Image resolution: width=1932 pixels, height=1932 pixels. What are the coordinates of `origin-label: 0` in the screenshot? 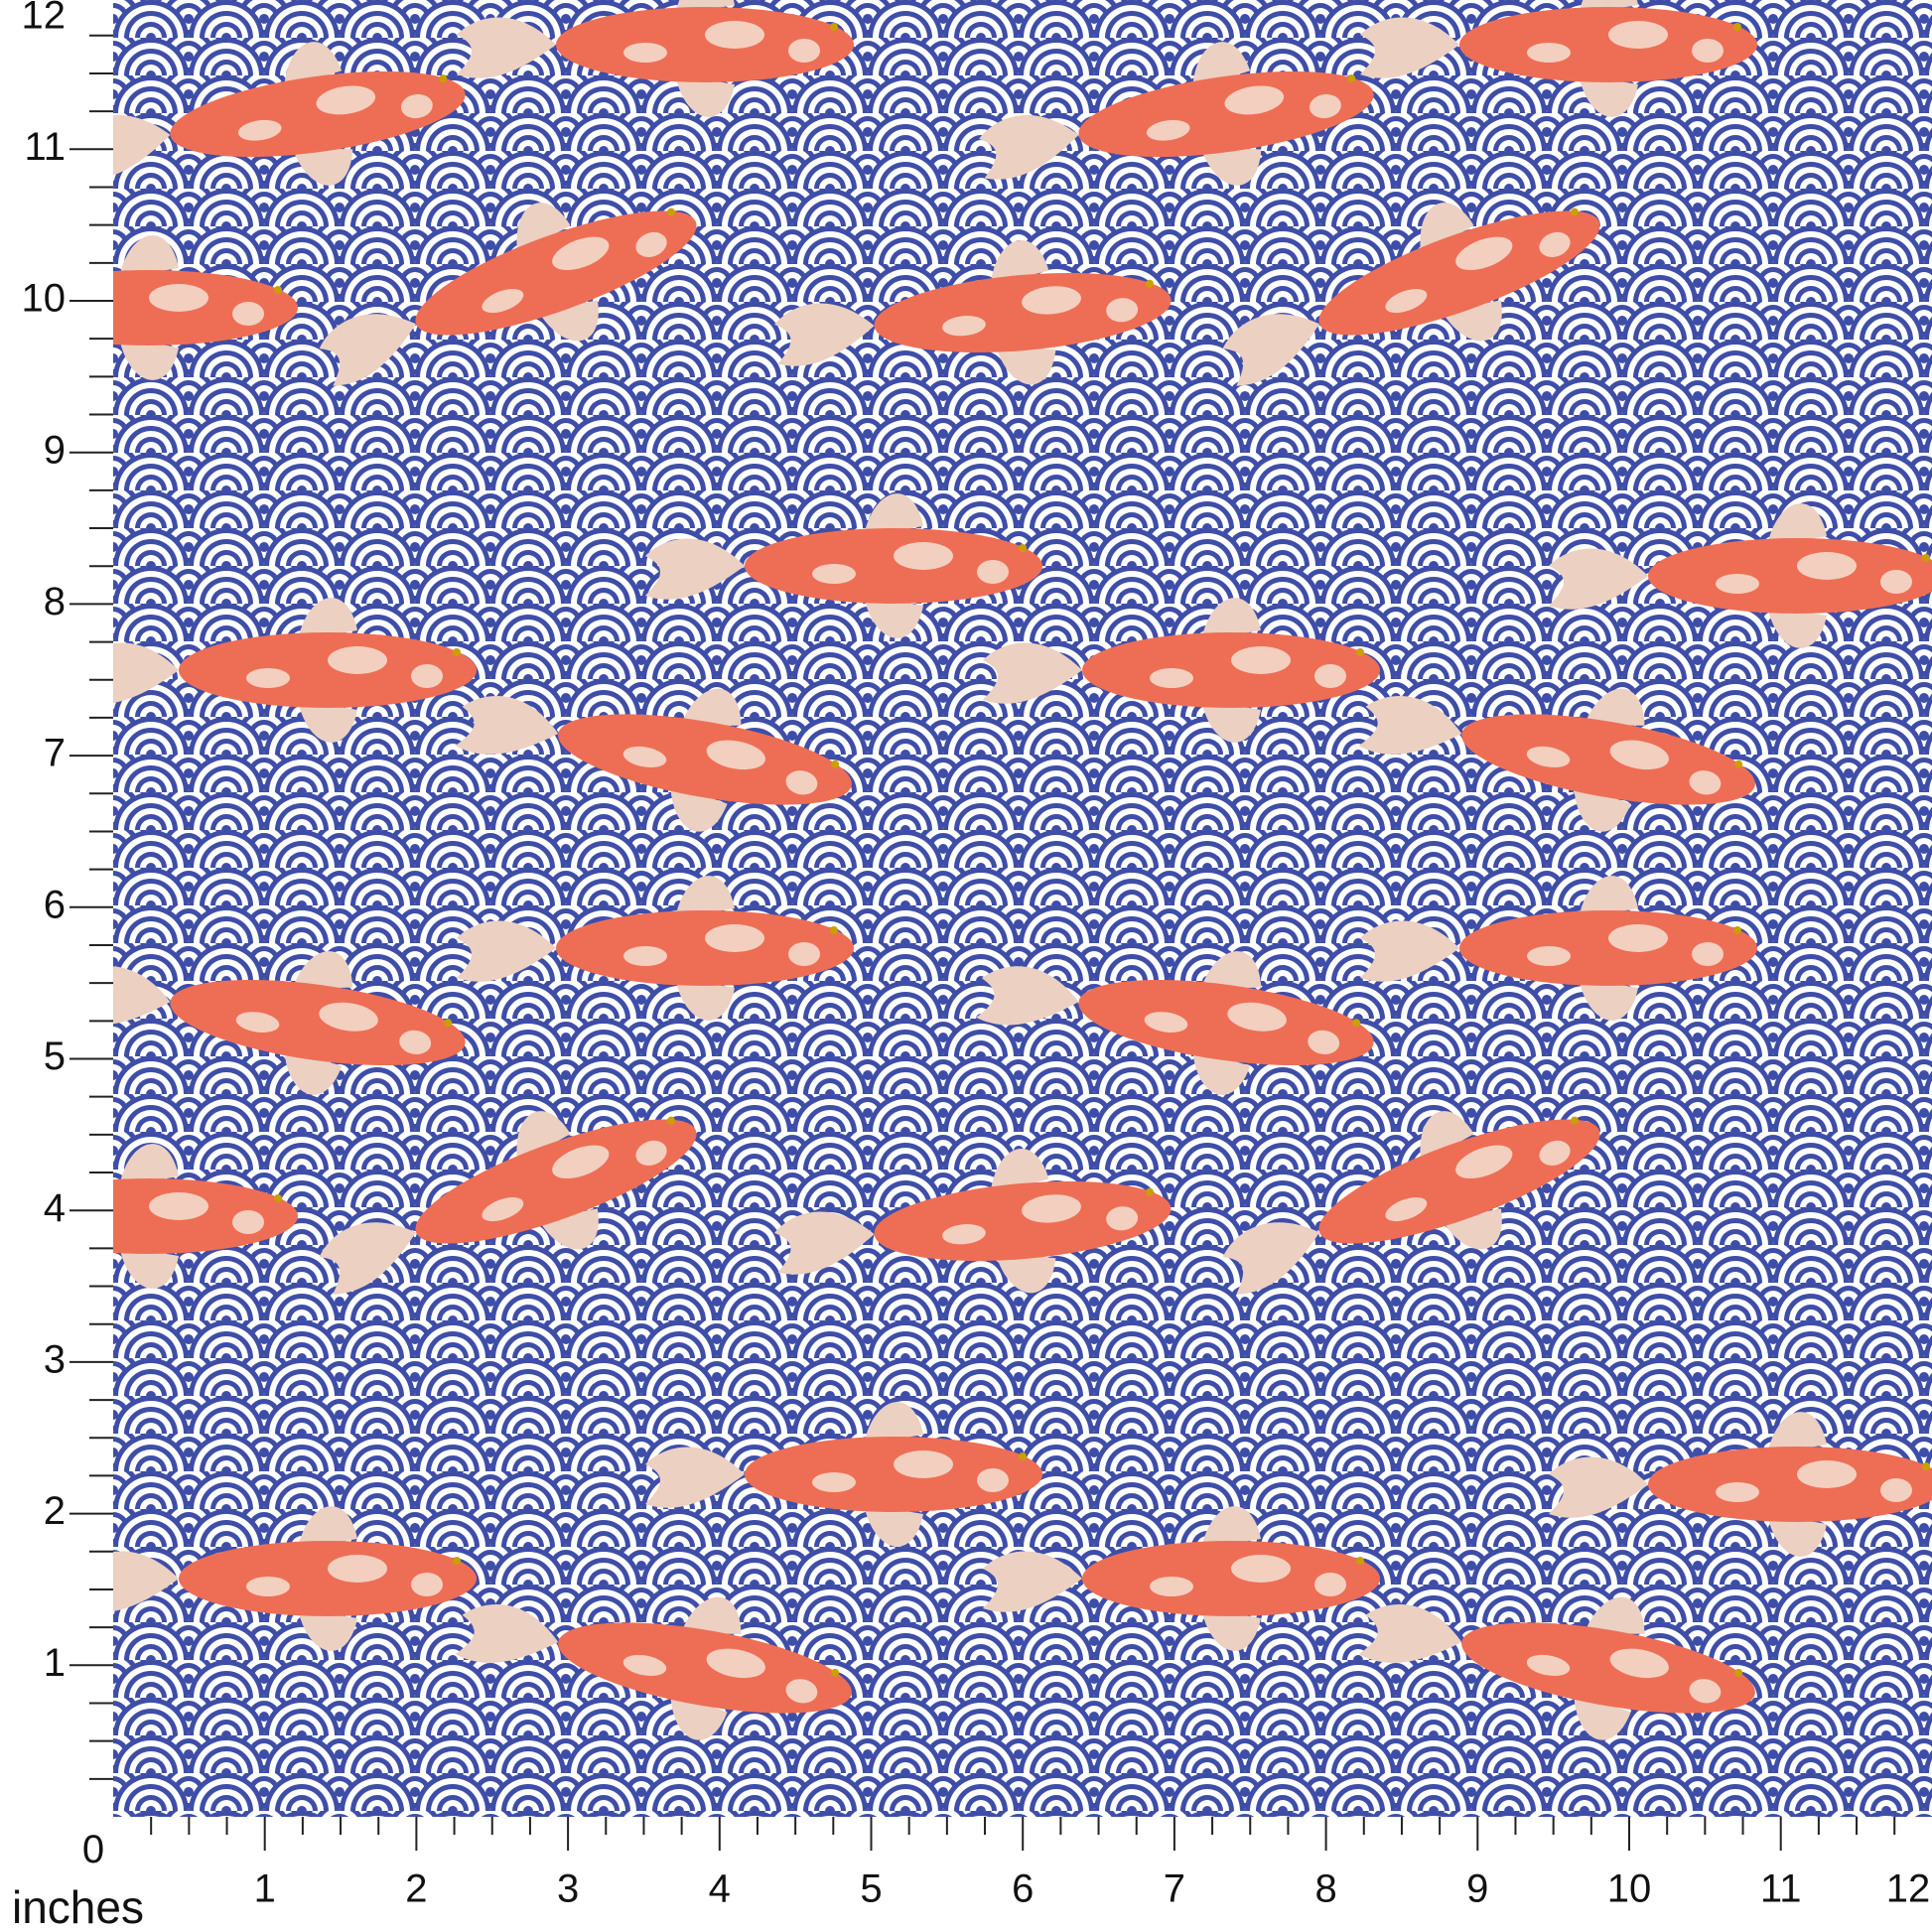 It's located at (93, 1849).